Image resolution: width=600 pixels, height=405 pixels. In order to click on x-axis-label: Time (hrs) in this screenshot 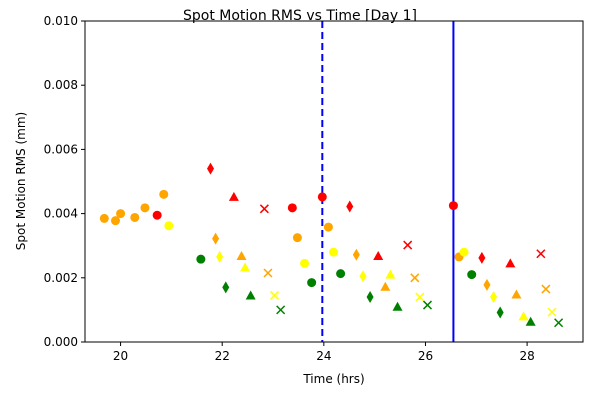, I will do `click(333, 379)`.